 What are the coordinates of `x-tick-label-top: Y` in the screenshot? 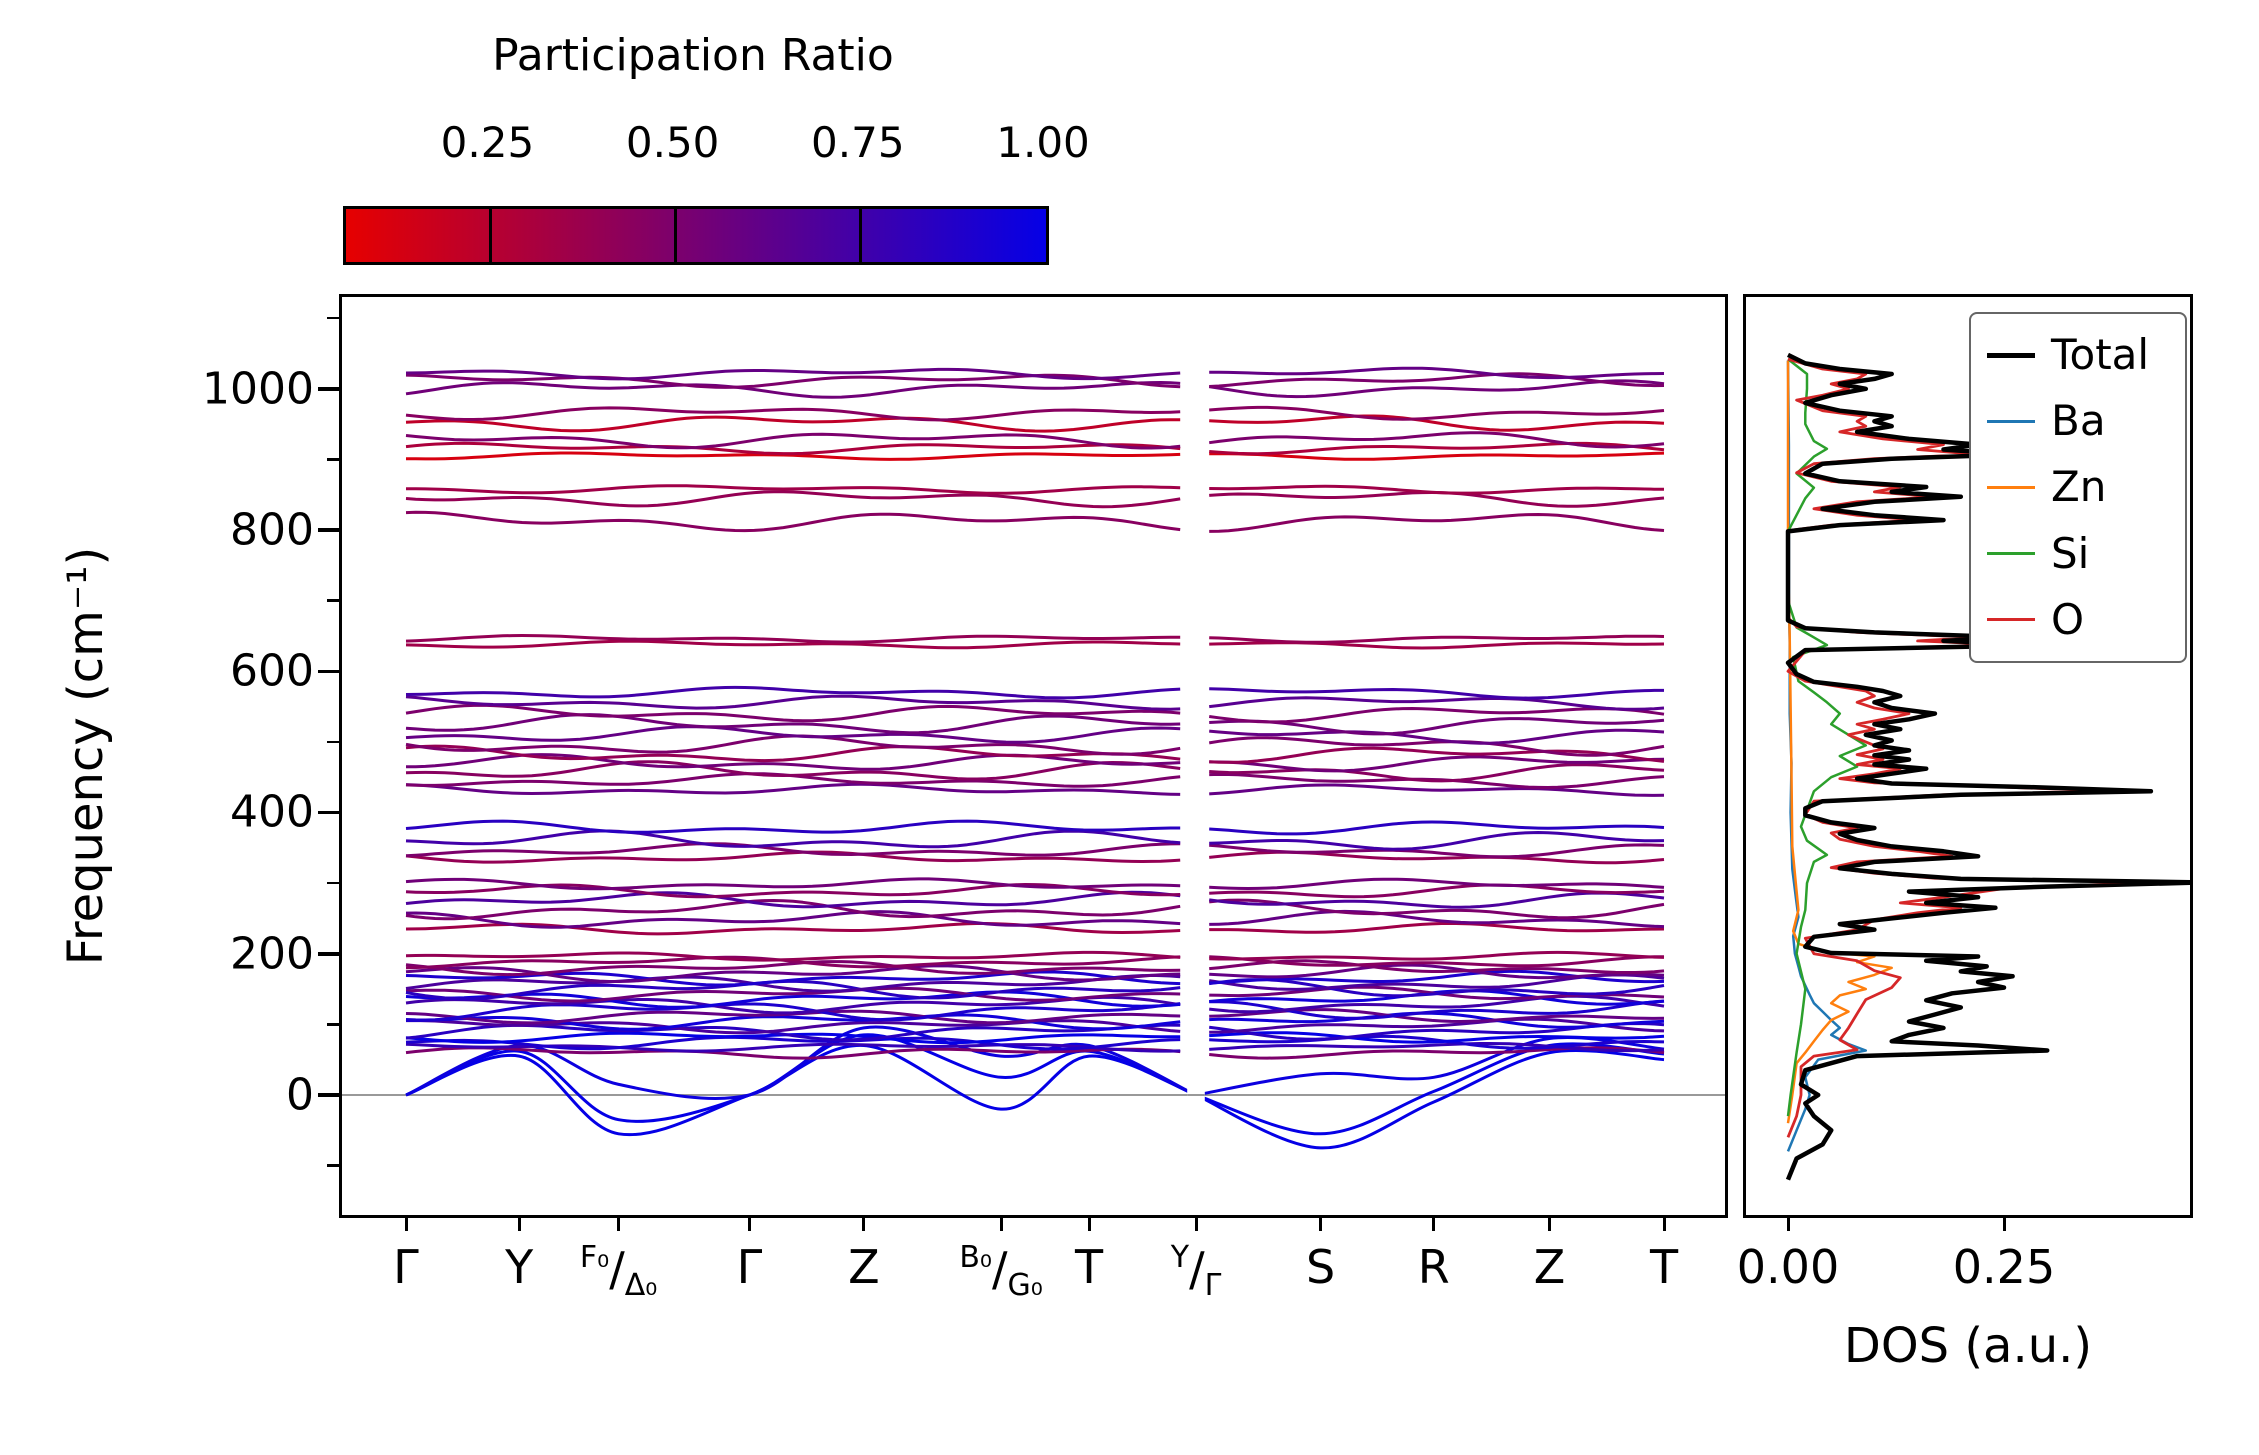 It's located at (1180, 1257).